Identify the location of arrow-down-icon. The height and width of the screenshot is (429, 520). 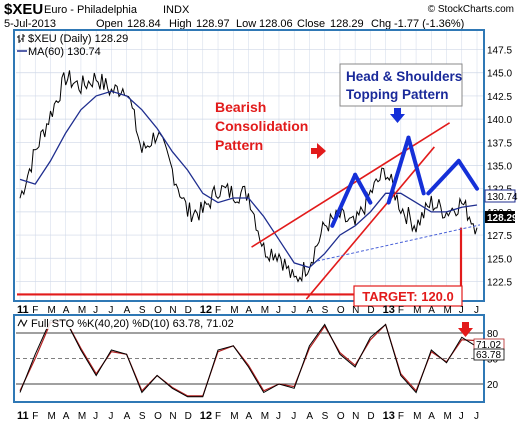
(397, 115).